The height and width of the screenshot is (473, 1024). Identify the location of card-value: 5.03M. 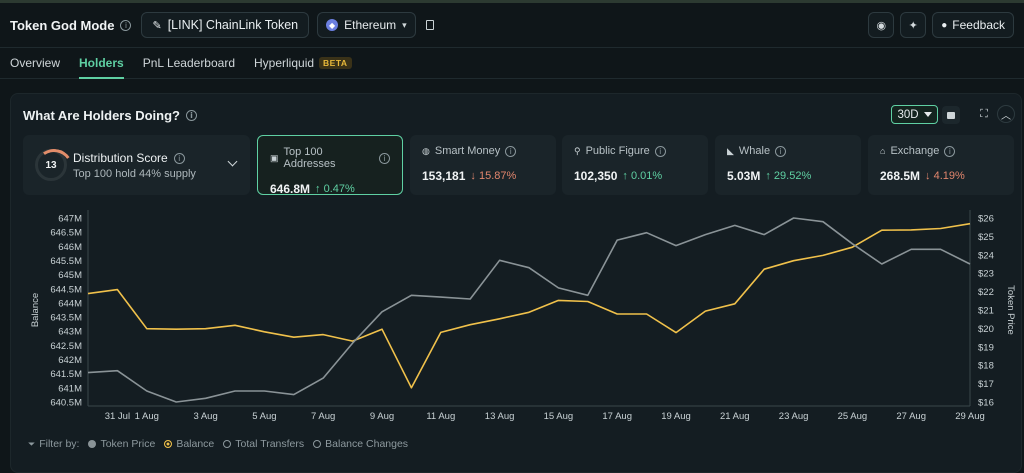
(744, 176).